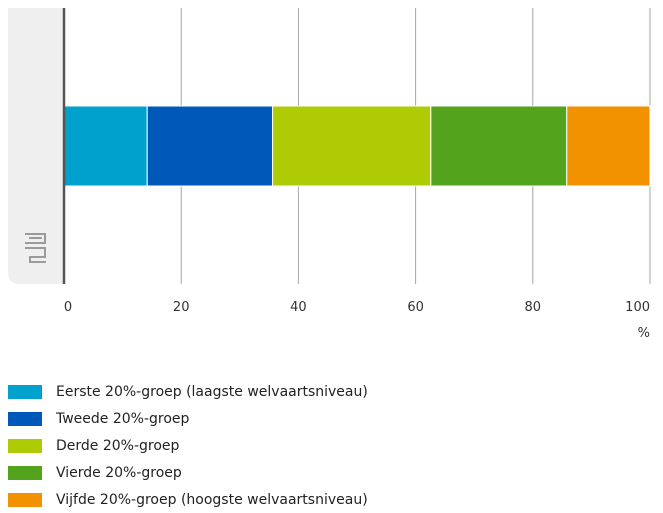 The image size is (663, 513). Describe the element at coordinates (298, 307) in the screenshot. I see `x-tick-label: 40` at that location.